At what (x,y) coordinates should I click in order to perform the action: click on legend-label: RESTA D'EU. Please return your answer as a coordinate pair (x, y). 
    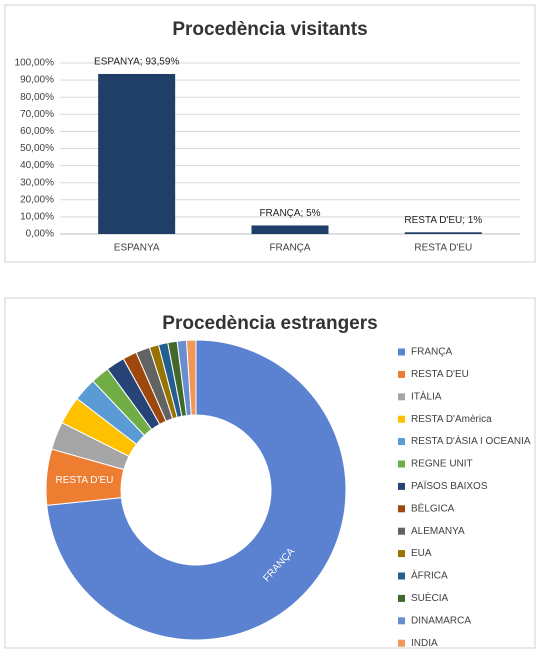
    Looking at the image, I should click on (440, 374).